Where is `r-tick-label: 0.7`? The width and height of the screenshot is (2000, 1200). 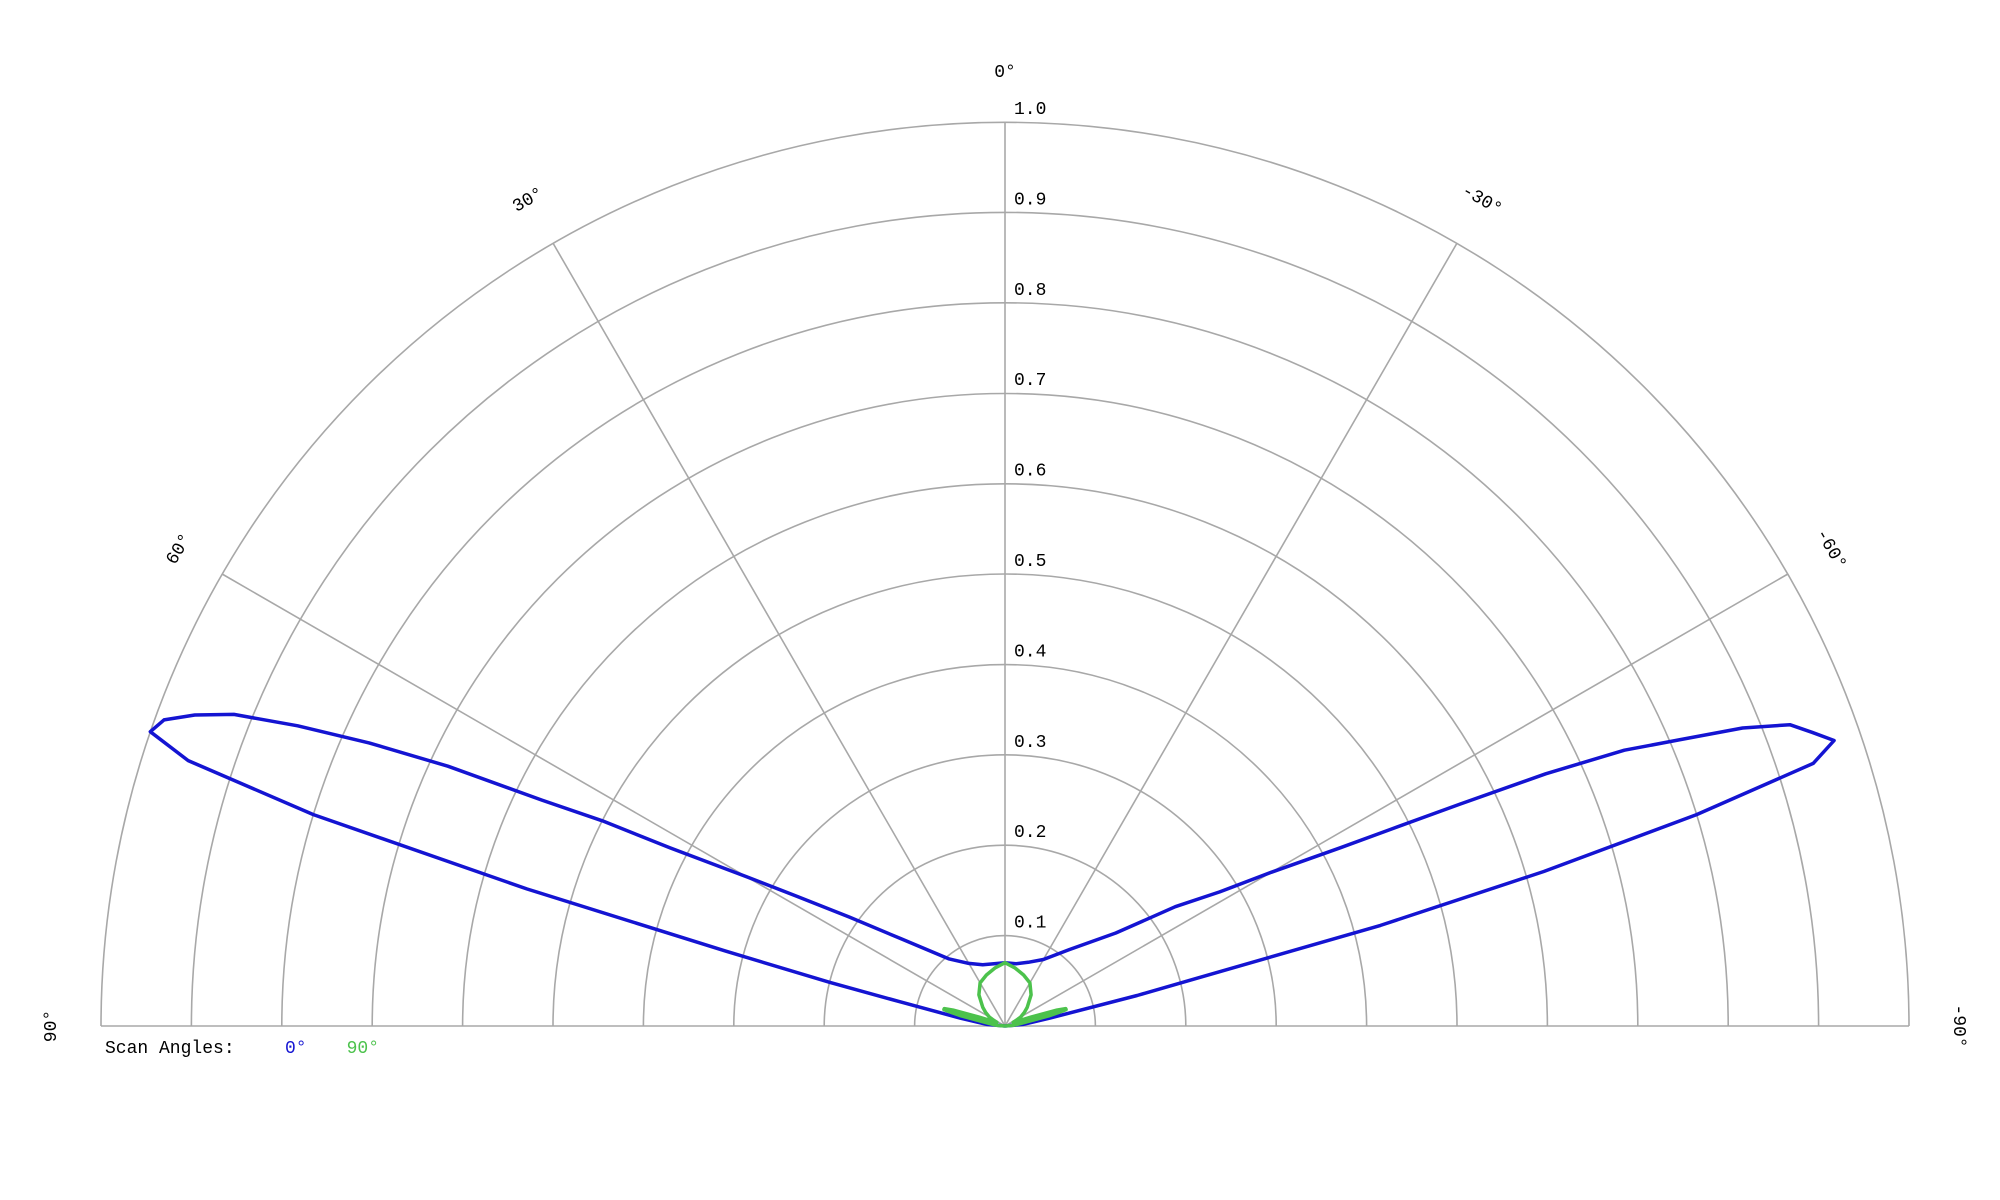
r-tick-label: 0.7 is located at coordinates (1030, 381).